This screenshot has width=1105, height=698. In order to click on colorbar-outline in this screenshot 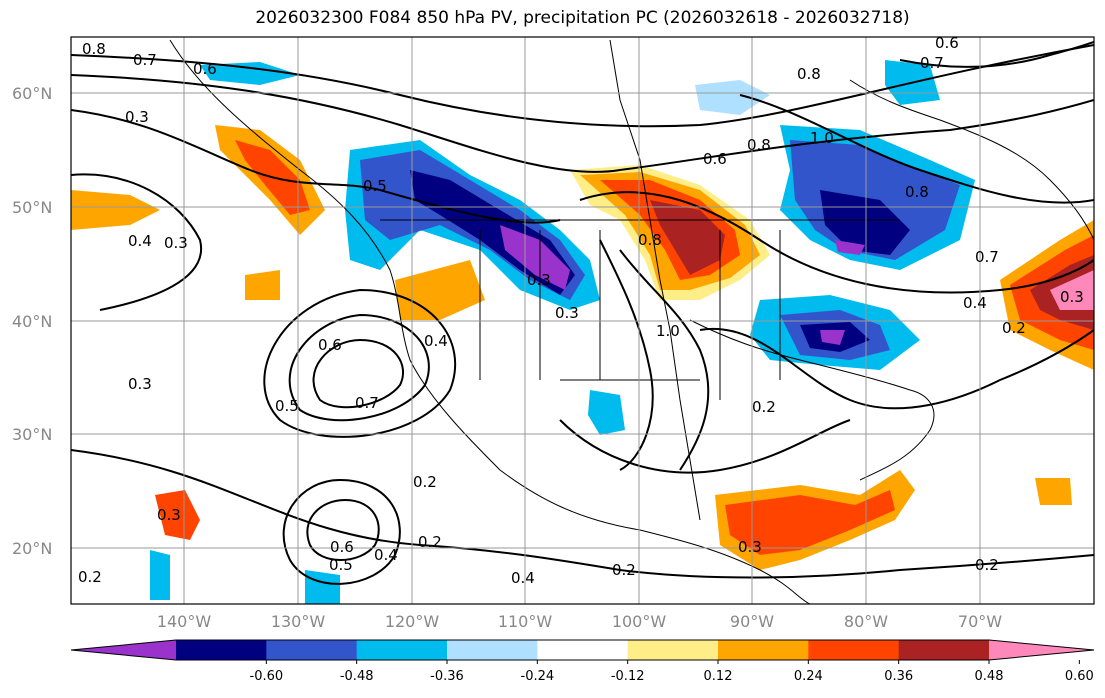, I will do `click(582, 650)`.